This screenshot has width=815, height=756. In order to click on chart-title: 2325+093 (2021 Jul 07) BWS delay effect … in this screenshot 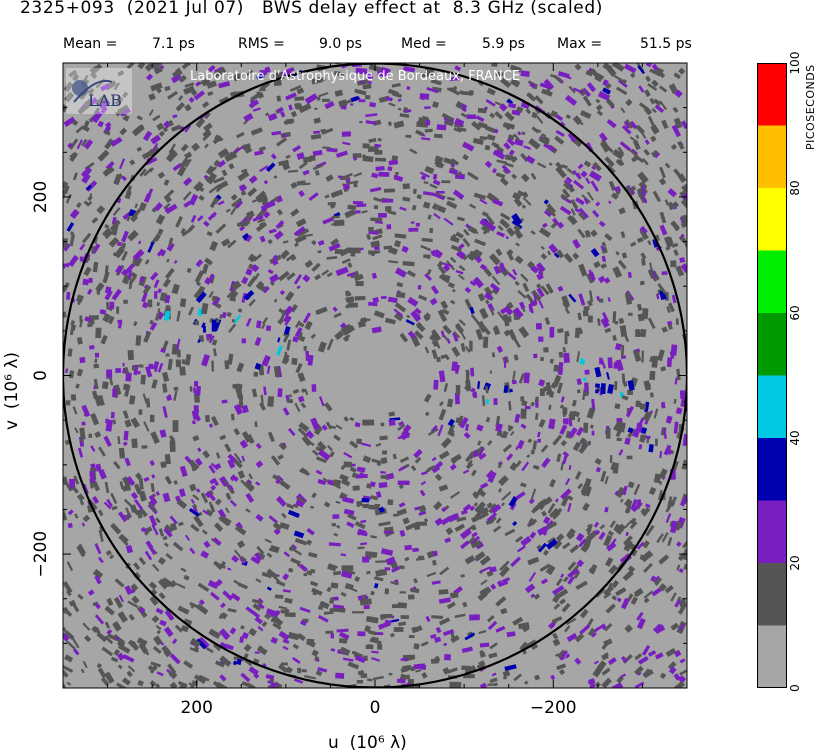, I will do `click(311, 9)`.